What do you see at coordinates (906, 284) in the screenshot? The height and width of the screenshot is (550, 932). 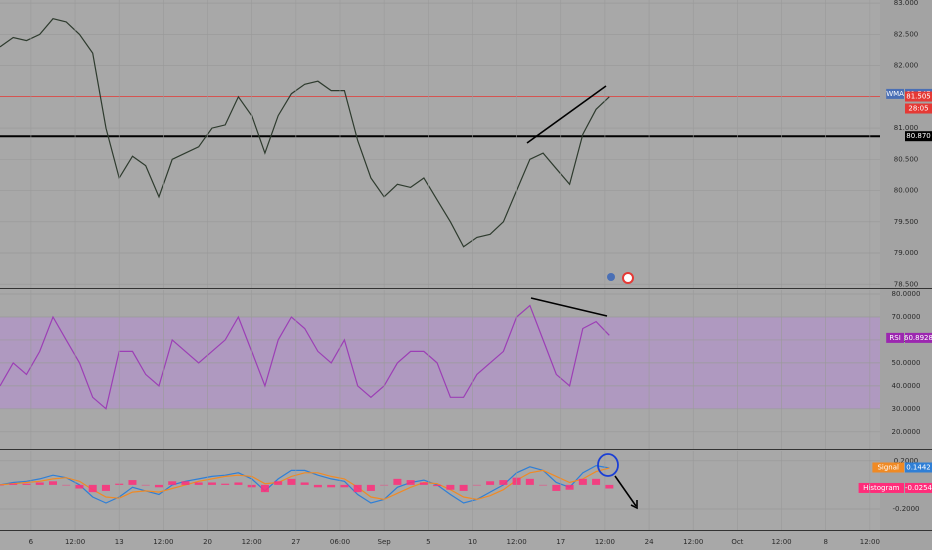 I see `y-tick-label: 78.500` at bounding box center [906, 284].